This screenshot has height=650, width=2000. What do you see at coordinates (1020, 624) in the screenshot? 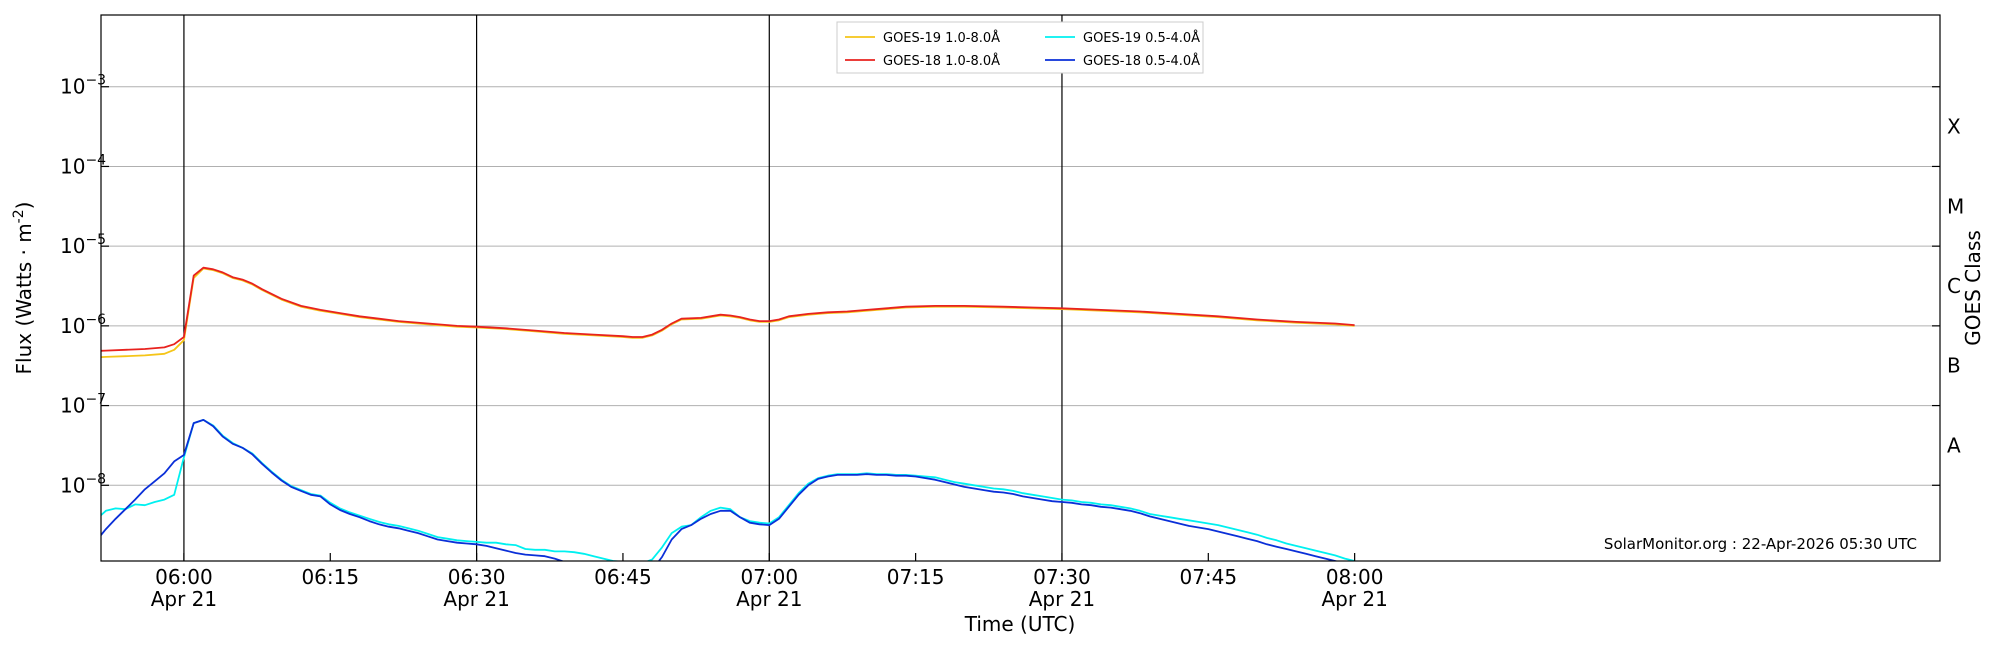
I see `x-axis-label: Time (UTC)` at bounding box center [1020, 624].